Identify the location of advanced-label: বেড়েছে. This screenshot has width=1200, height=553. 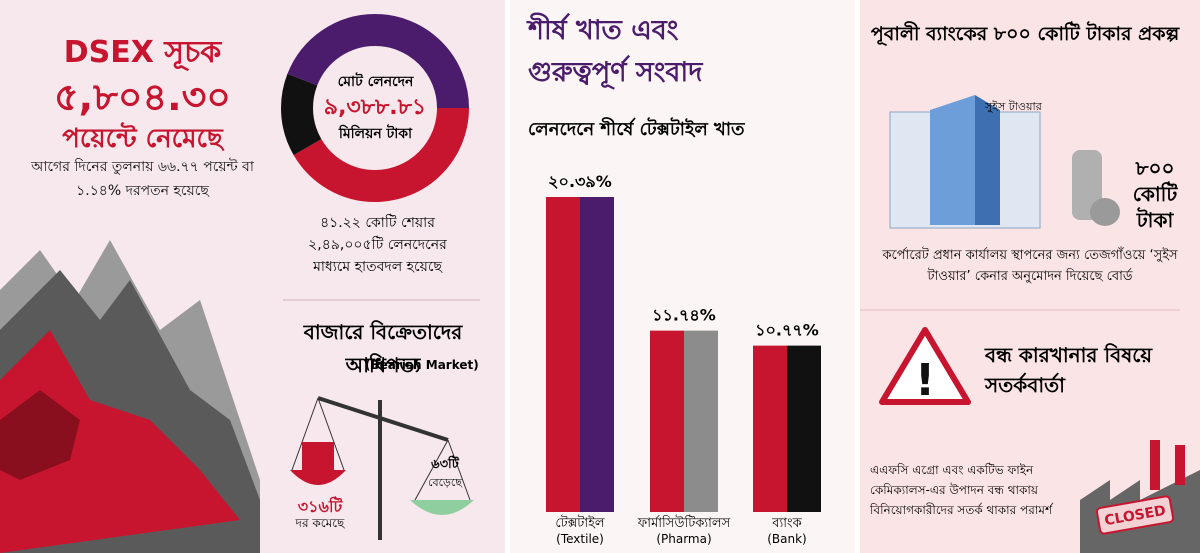
(445, 482).